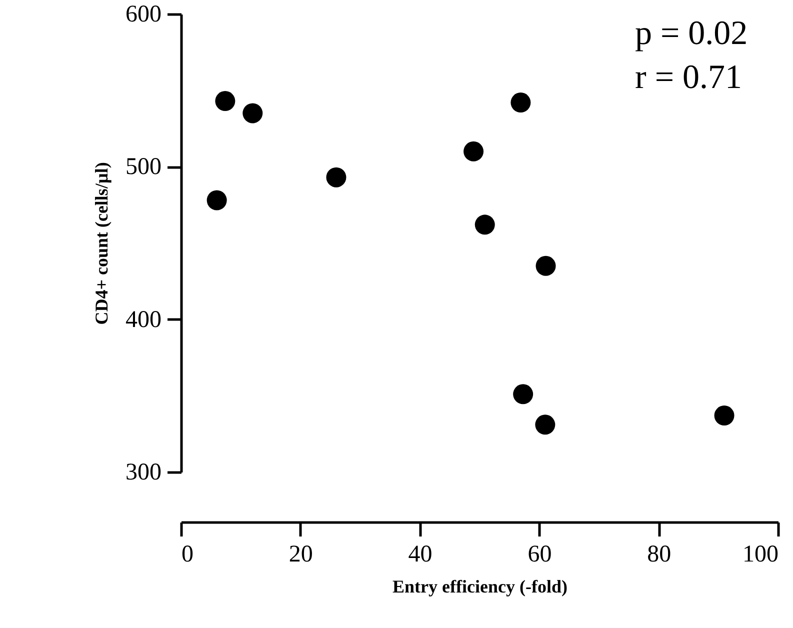  What do you see at coordinates (144, 167) in the screenshot?
I see `y-tick-label: 500` at bounding box center [144, 167].